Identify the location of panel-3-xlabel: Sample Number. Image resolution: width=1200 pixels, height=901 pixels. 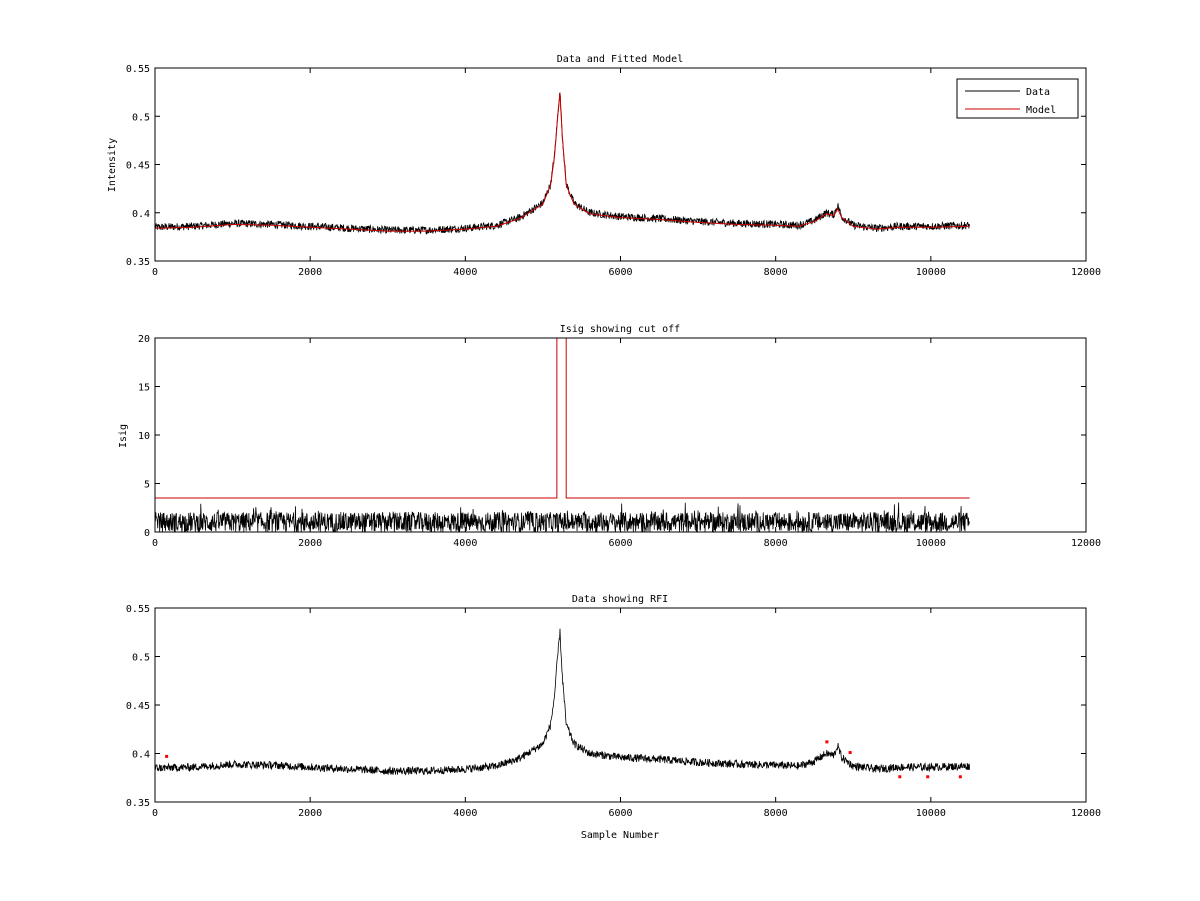
(620, 835).